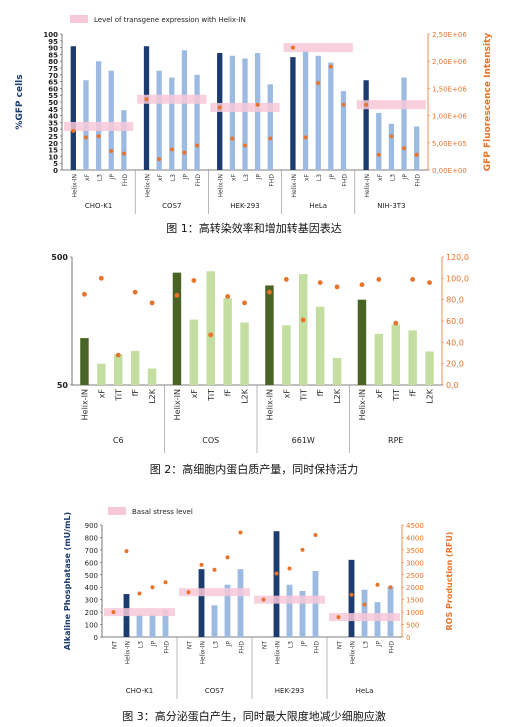 The image size is (508, 727). Describe the element at coordinates (455, 321) in the screenshot. I see `y2-tick-label: 60,0` at that location.